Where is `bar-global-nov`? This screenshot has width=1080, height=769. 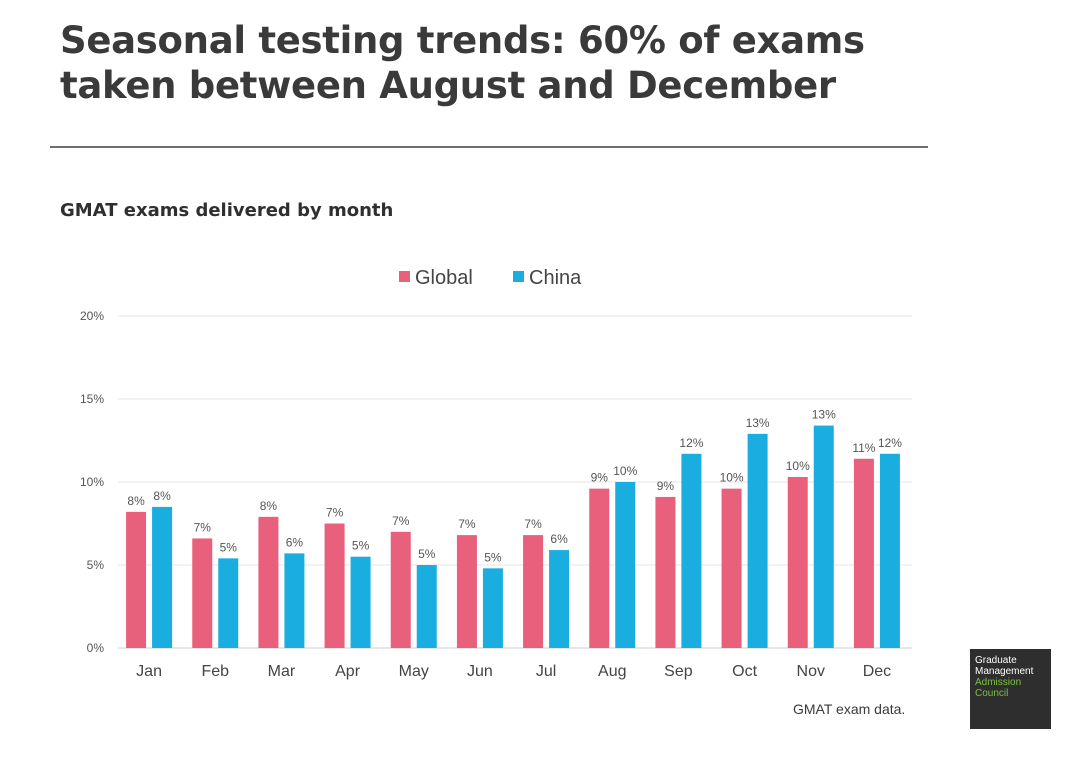 bar-global-nov is located at coordinates (797, 562).